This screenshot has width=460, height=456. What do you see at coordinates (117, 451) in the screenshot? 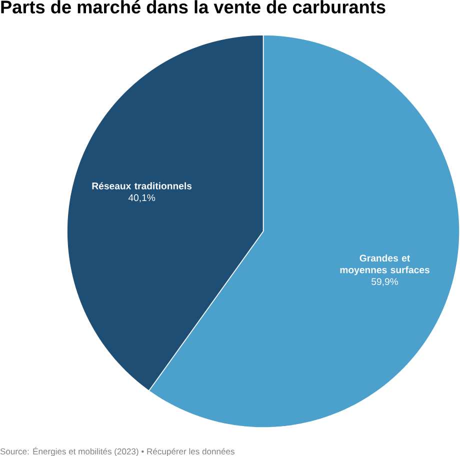
I see `source-note: Source: Énergies et mobilités (2023) • Récupérer les données` at bounding box center [117, 451].